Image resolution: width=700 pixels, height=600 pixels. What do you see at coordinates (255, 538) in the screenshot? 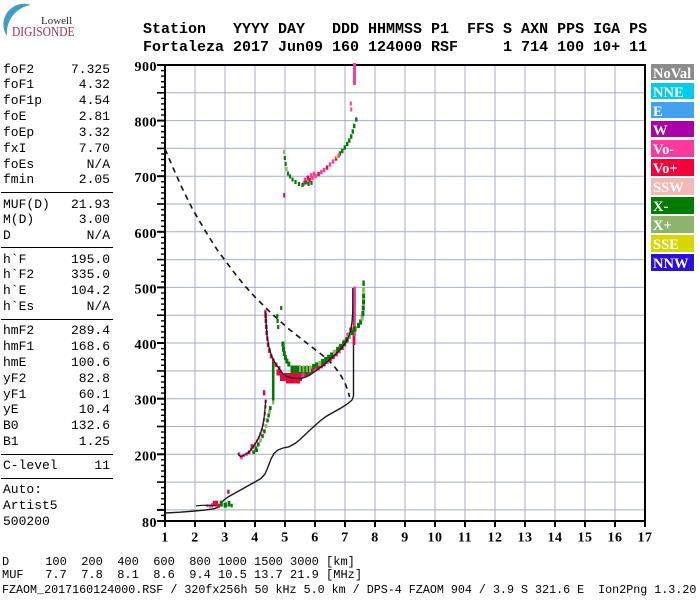
I see `svg-text: 4` at bounding box center [255, 538].